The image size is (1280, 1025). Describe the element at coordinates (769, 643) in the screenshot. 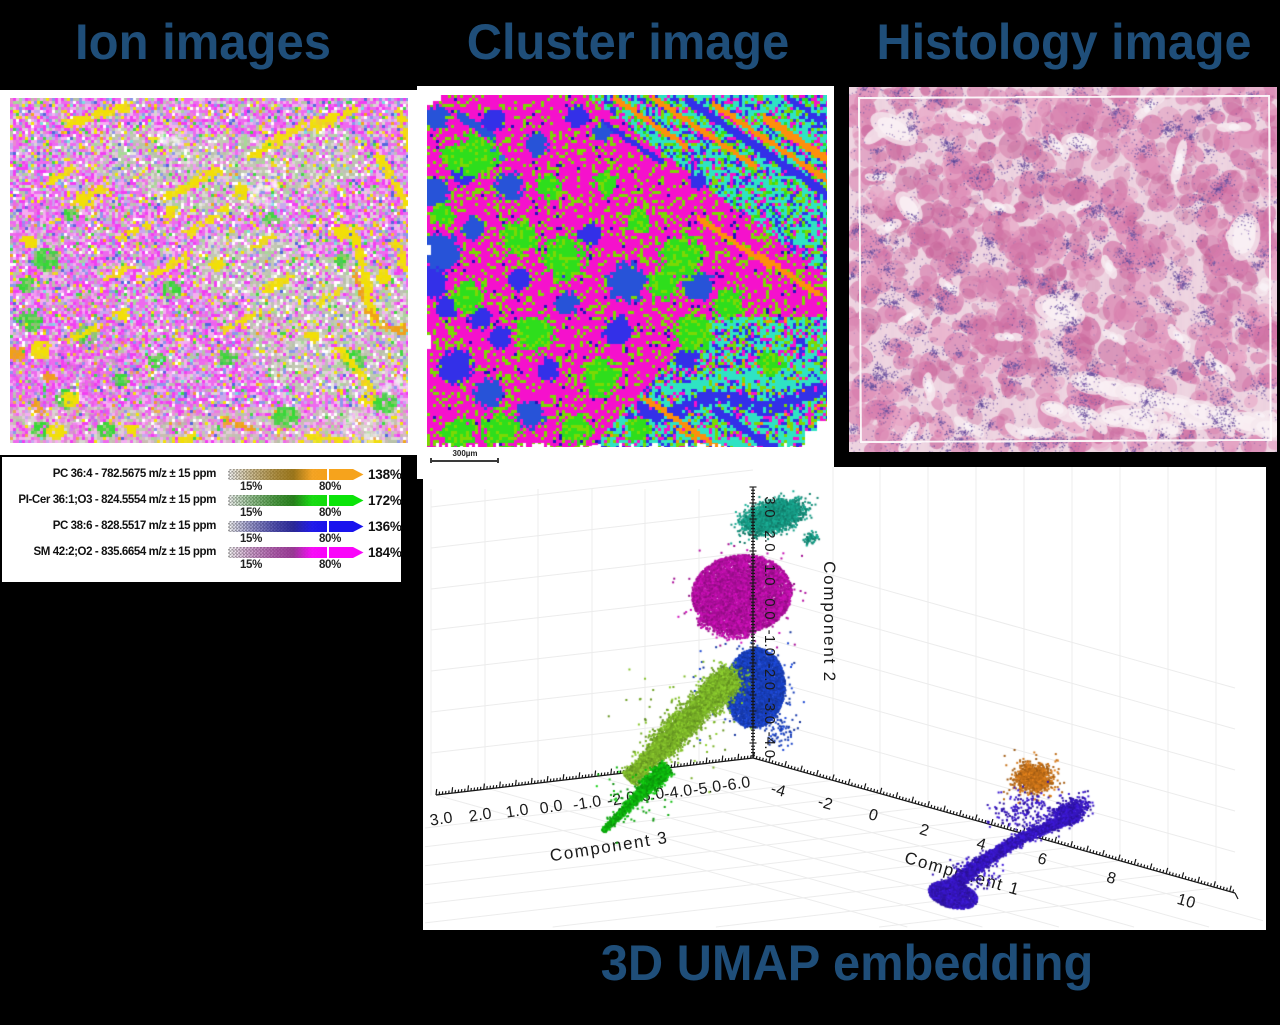

I see `svg-text: -1.0` at that location.